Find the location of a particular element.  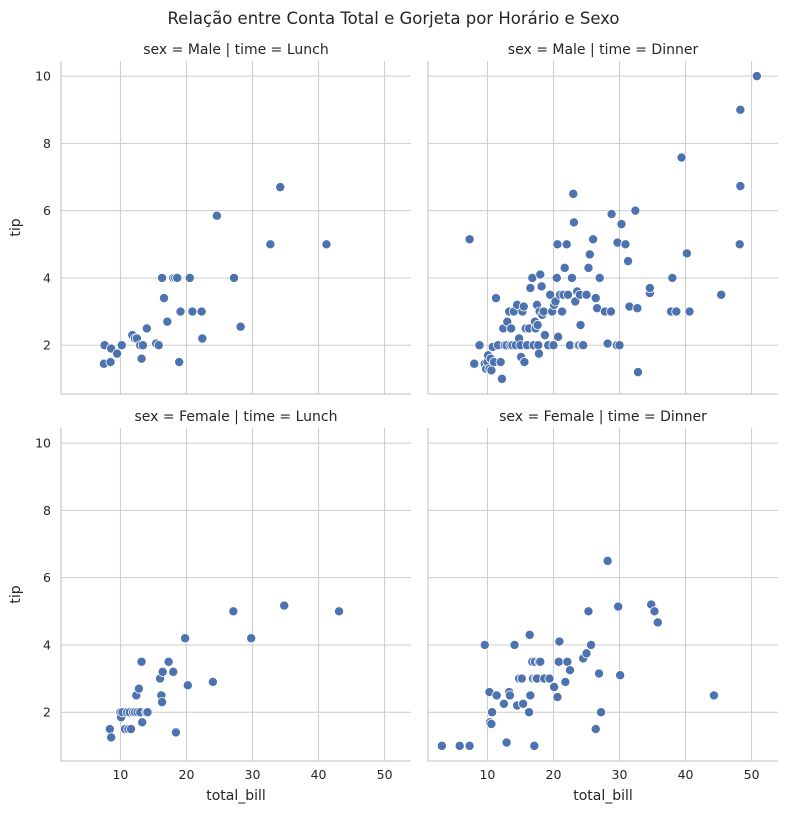

y-axis-label: tip is located at coordinates (16, 594).